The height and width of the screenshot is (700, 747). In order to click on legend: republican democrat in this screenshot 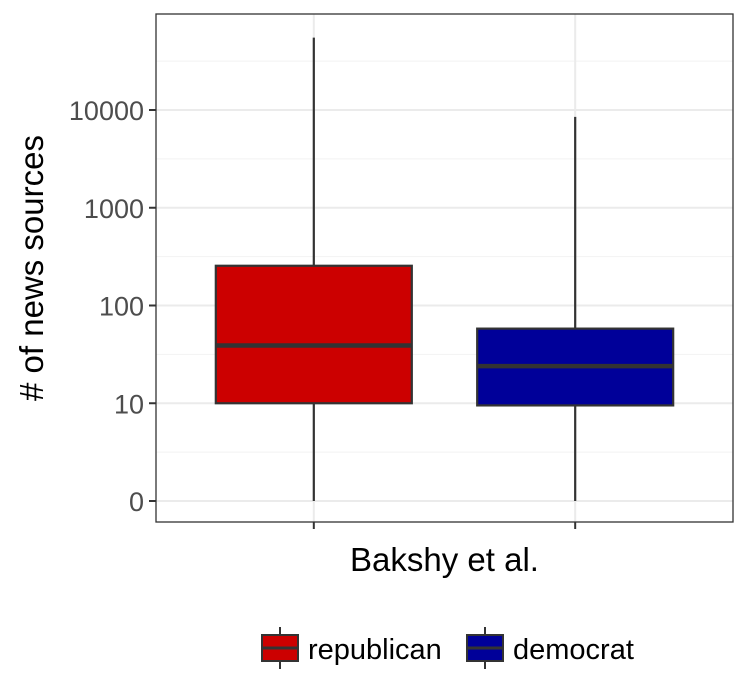, I will do `click(447, 648)`.